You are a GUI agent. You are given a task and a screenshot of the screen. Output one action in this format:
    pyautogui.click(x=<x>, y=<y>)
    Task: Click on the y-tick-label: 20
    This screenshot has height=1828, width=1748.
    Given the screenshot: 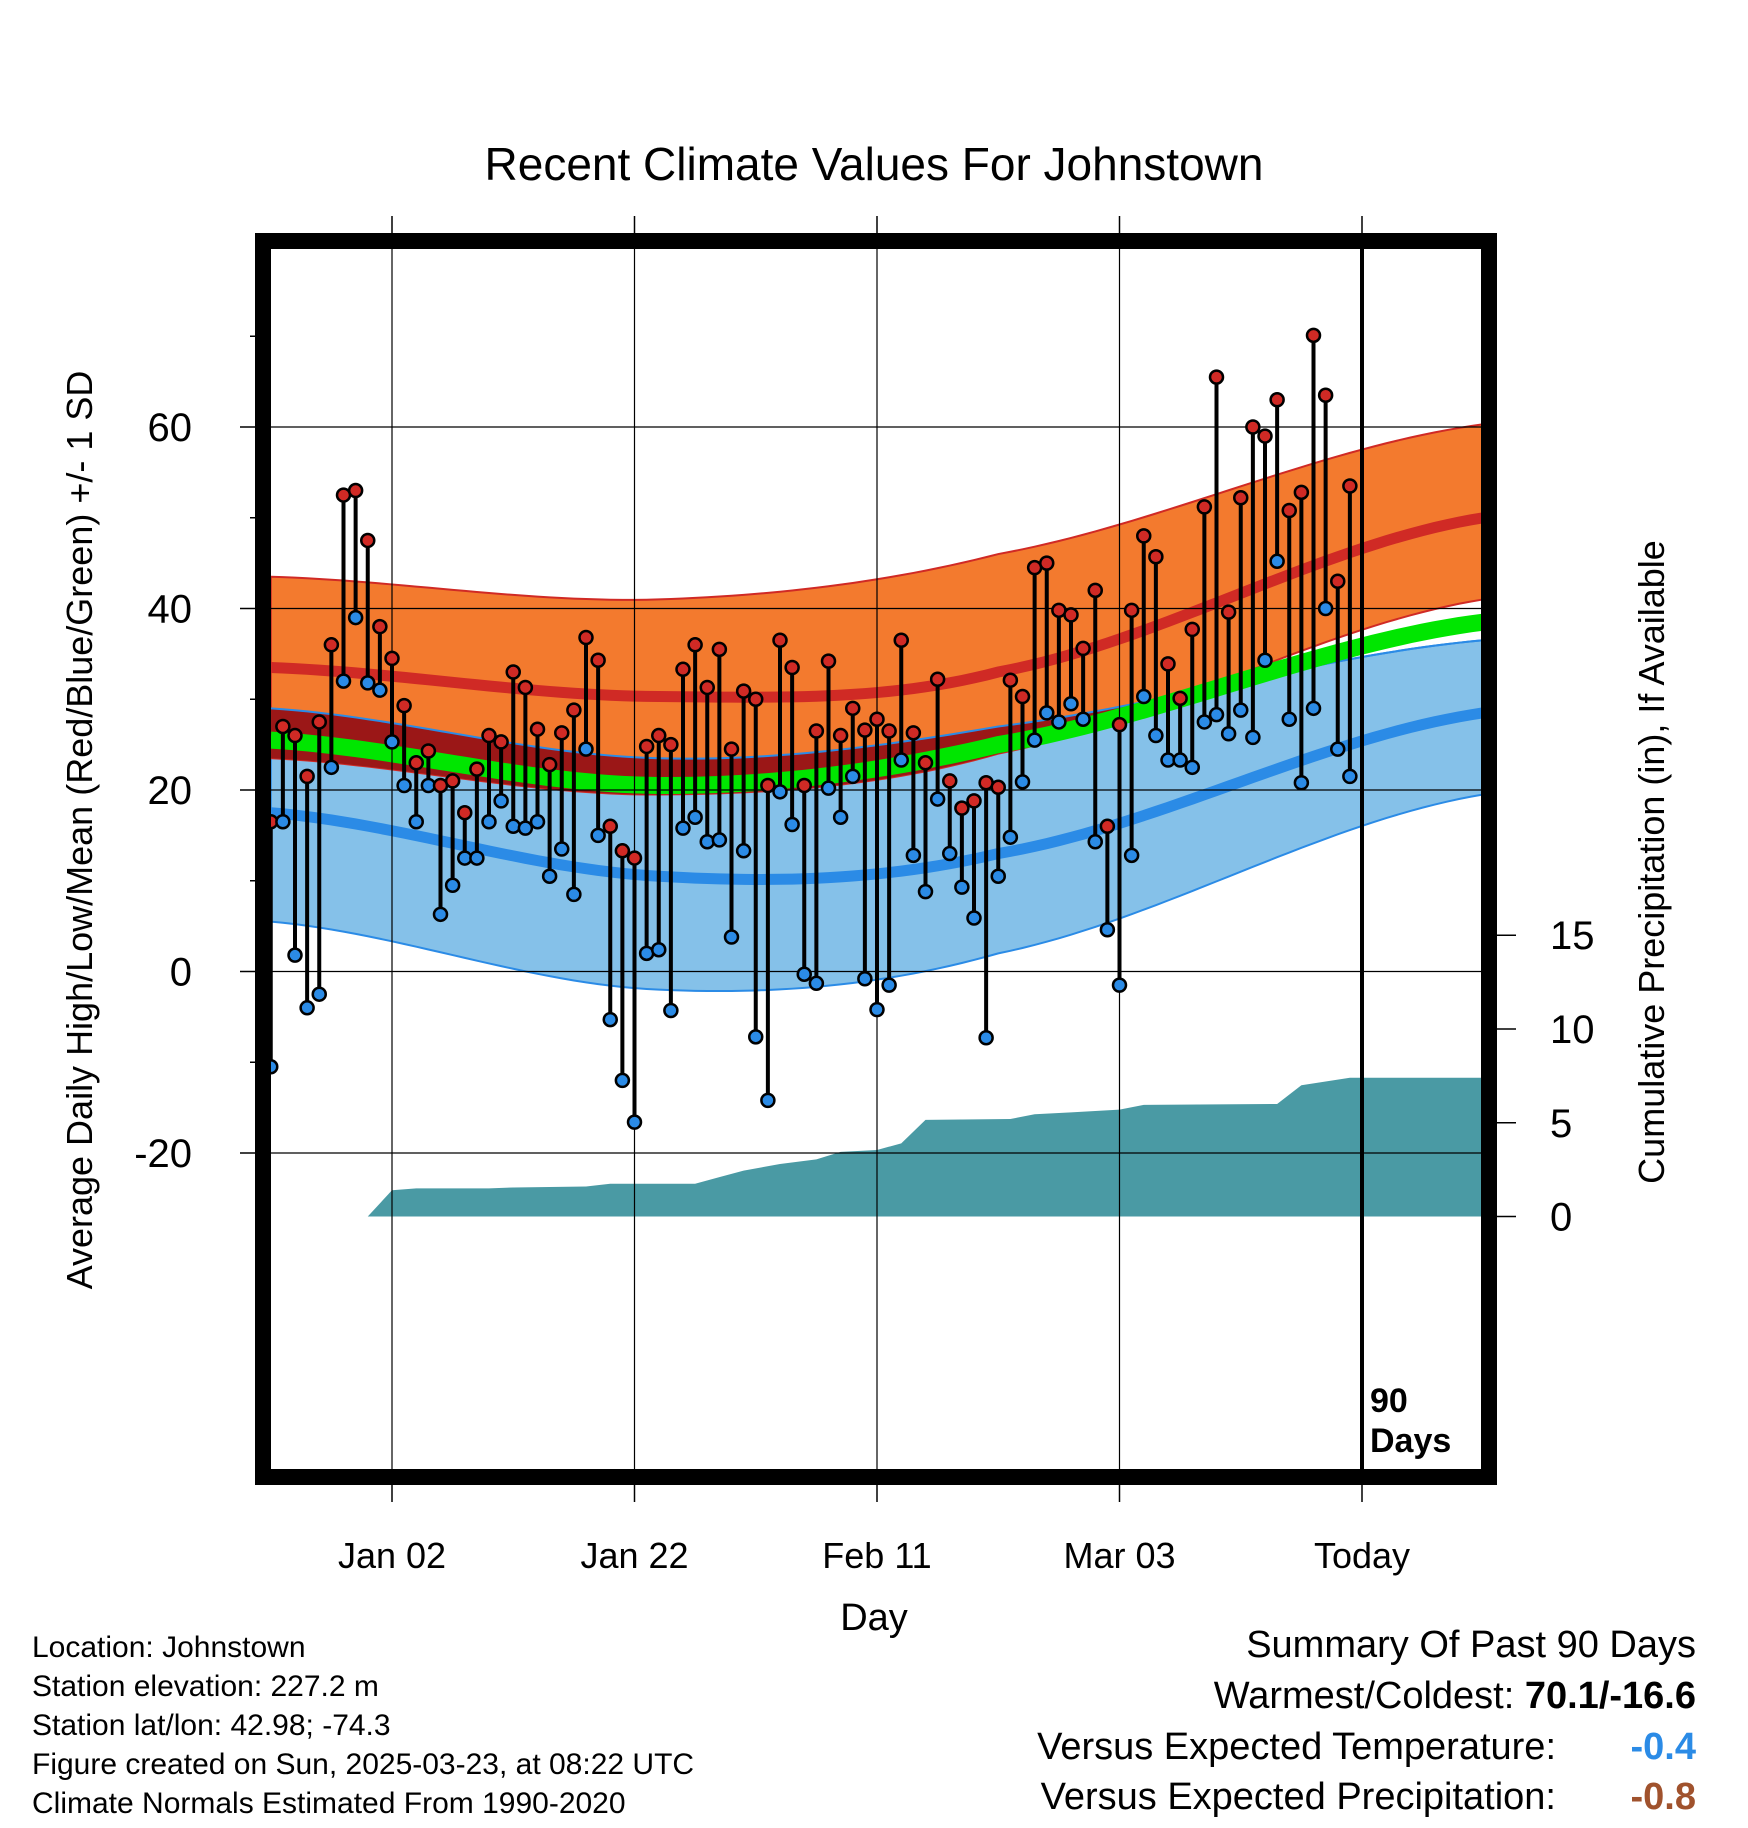 What is the action you would take?
    pyautogui.click(x=170, y=791)
    